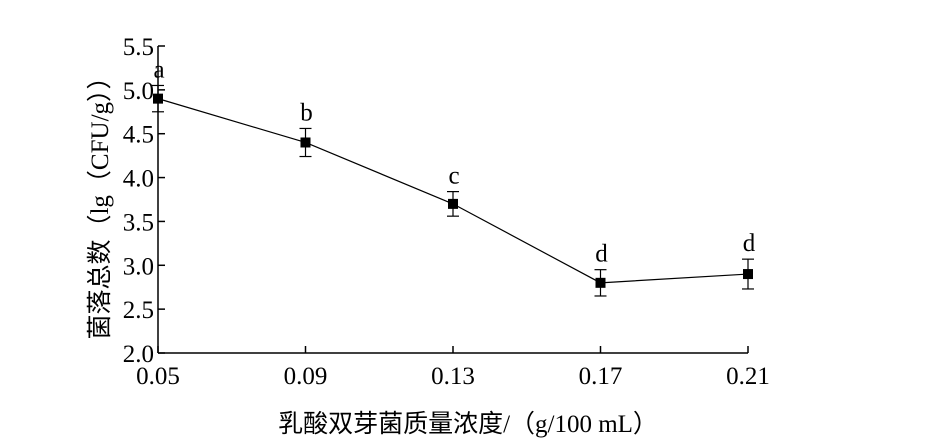 This screenshot has height=448, width=933. What do you see at coordinates (306, 376) in the screenshot?
I see `x-tick-label: 0.09` at bounding box center [306, 376].